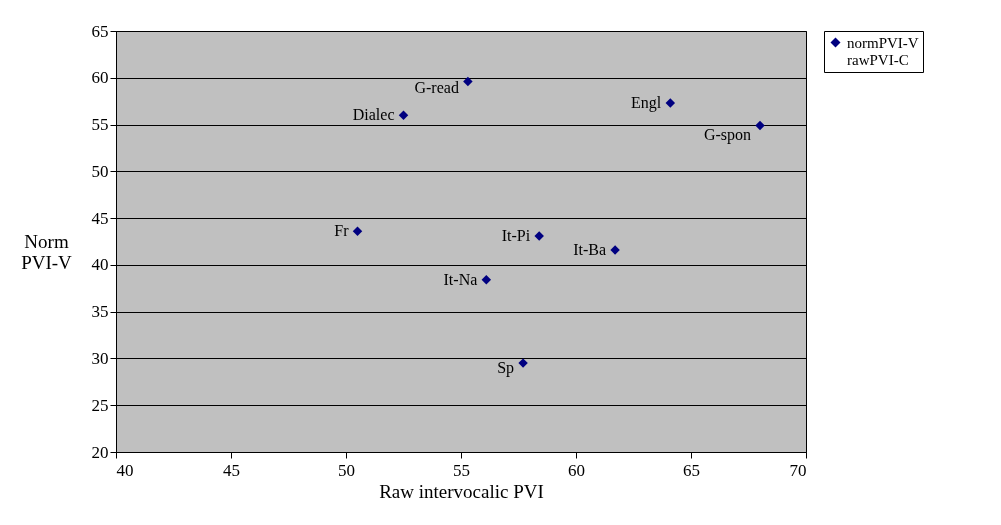  Describe the element at coordinates (100, 452) in the screenshot. I see `y-tick-label: 20` at that location.